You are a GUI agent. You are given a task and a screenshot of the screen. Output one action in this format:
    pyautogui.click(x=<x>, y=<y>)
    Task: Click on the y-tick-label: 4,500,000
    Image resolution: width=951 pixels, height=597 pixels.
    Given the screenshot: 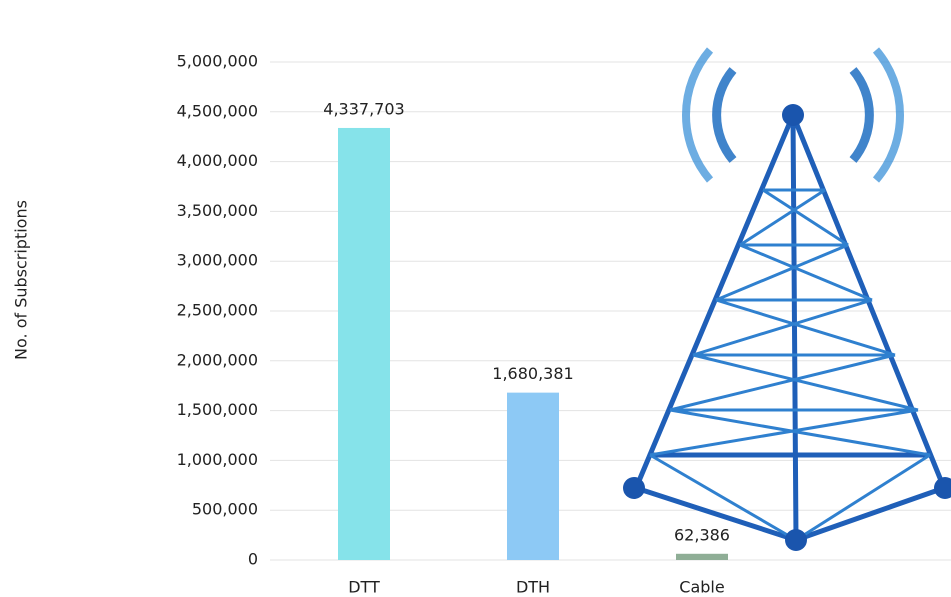 What is the action you would take?
    pyautogui.click(x=217, y=110)
    